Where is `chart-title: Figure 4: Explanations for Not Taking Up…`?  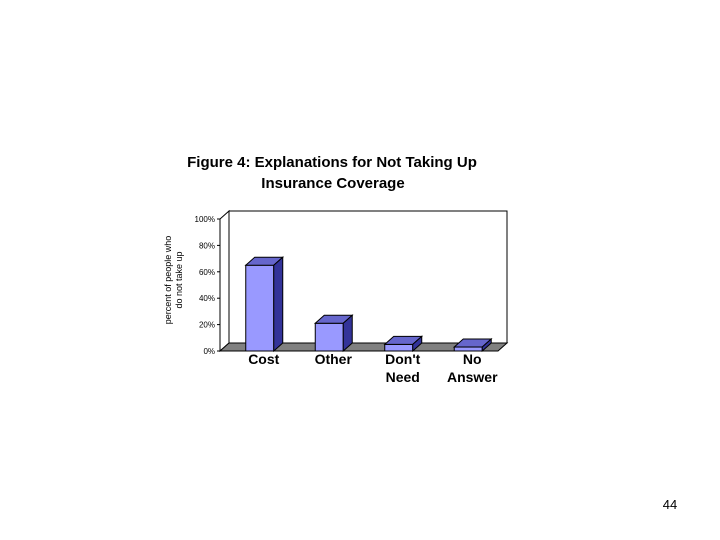 chart-title: Figure 4: Explanations for Not Taking Up… is located at coordinates (332, 173).